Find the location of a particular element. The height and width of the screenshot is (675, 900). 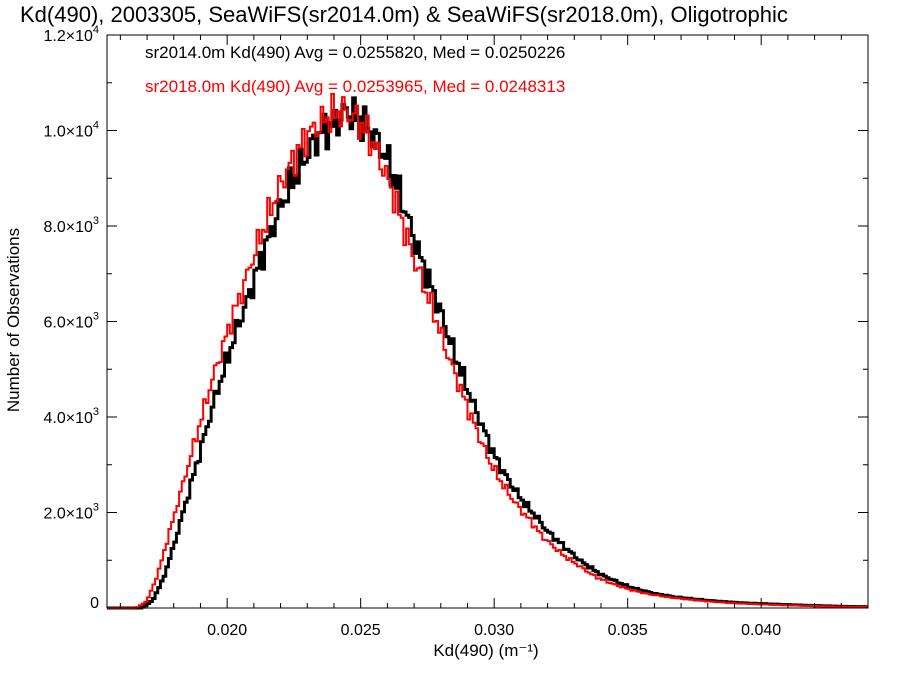

y-tick-label: 2.0×10³ is located at coordinates (71, 512).